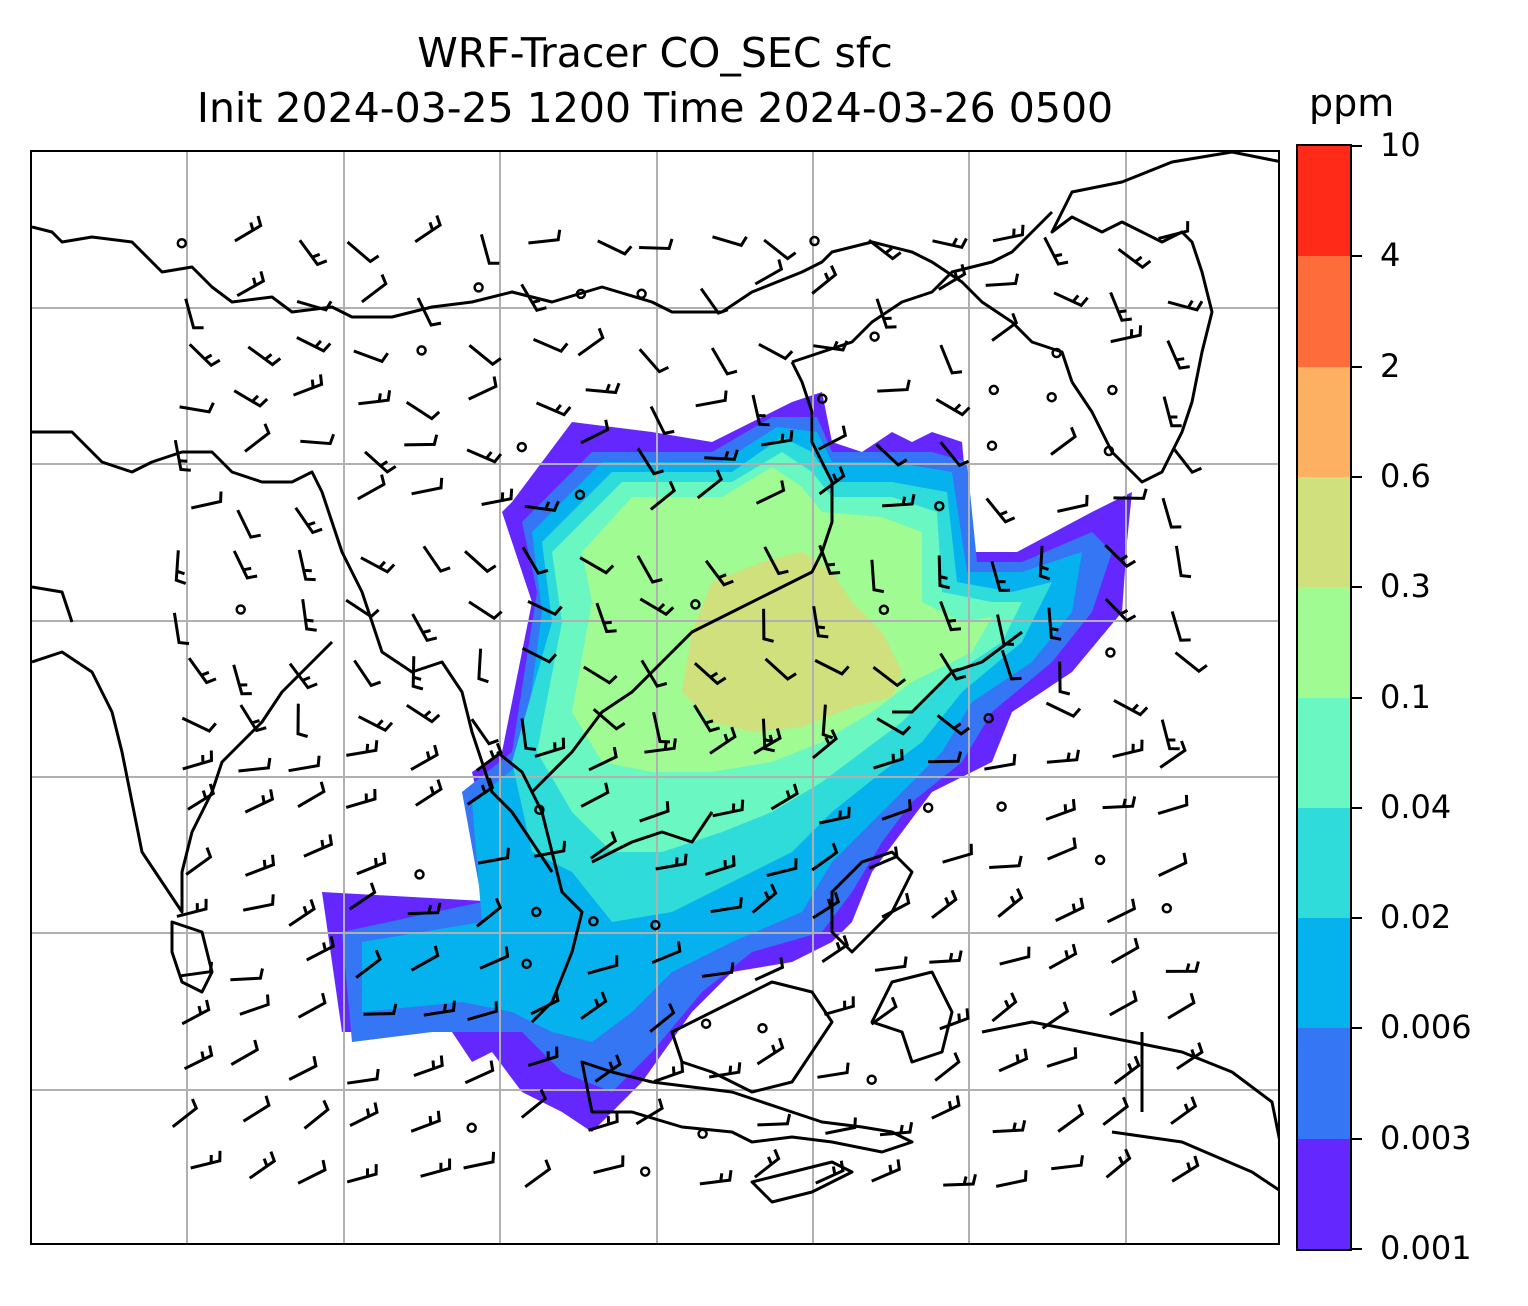 The height and width of the screenshot is (1306, 1528). I want to click on colorbar-unit: ppm, so click(1352, 103).